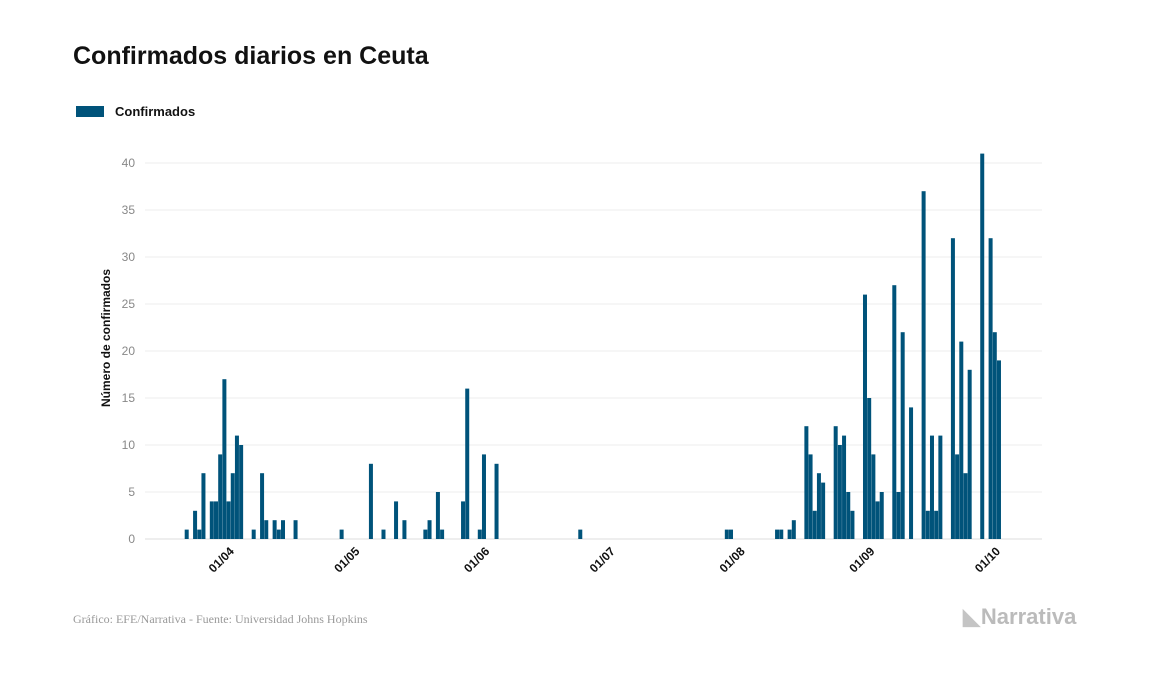 The width and height of the screenshot is (1157, 674). What do you see at coordinates (131, 492) in the screenshot?
I see `y-tick-label: 5` at bounding box center [131, 492].